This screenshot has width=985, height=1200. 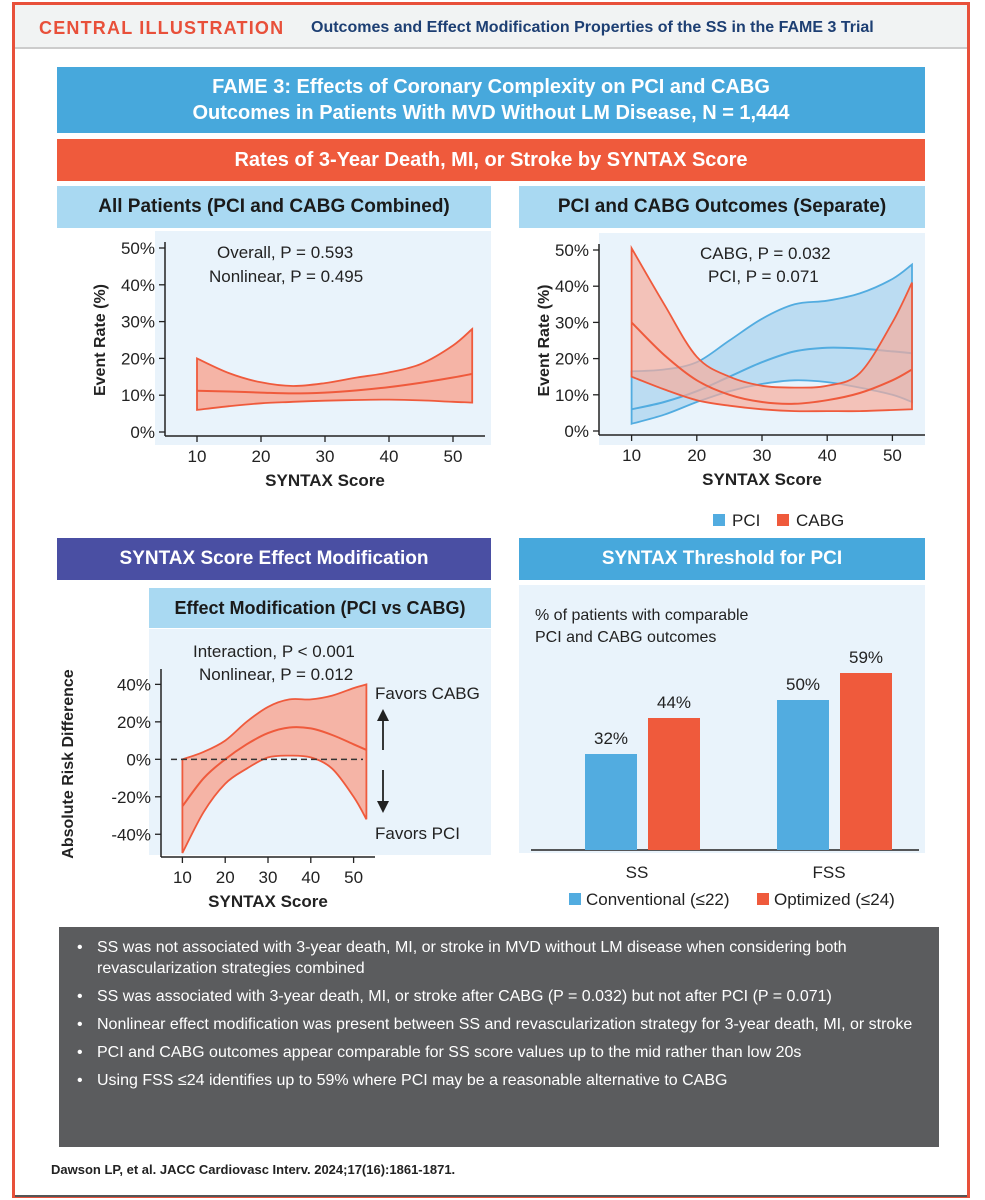 What do you see at coordinates (763, 899) in the screenshot?
I see `legend-optimized-swatch` at bounding box center [763, 899].